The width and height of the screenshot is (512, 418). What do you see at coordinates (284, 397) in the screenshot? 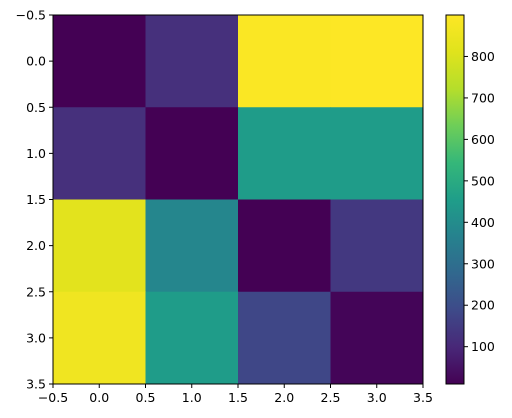
I see `x-tick-label: 2.0` at bounding box center [284, 397].